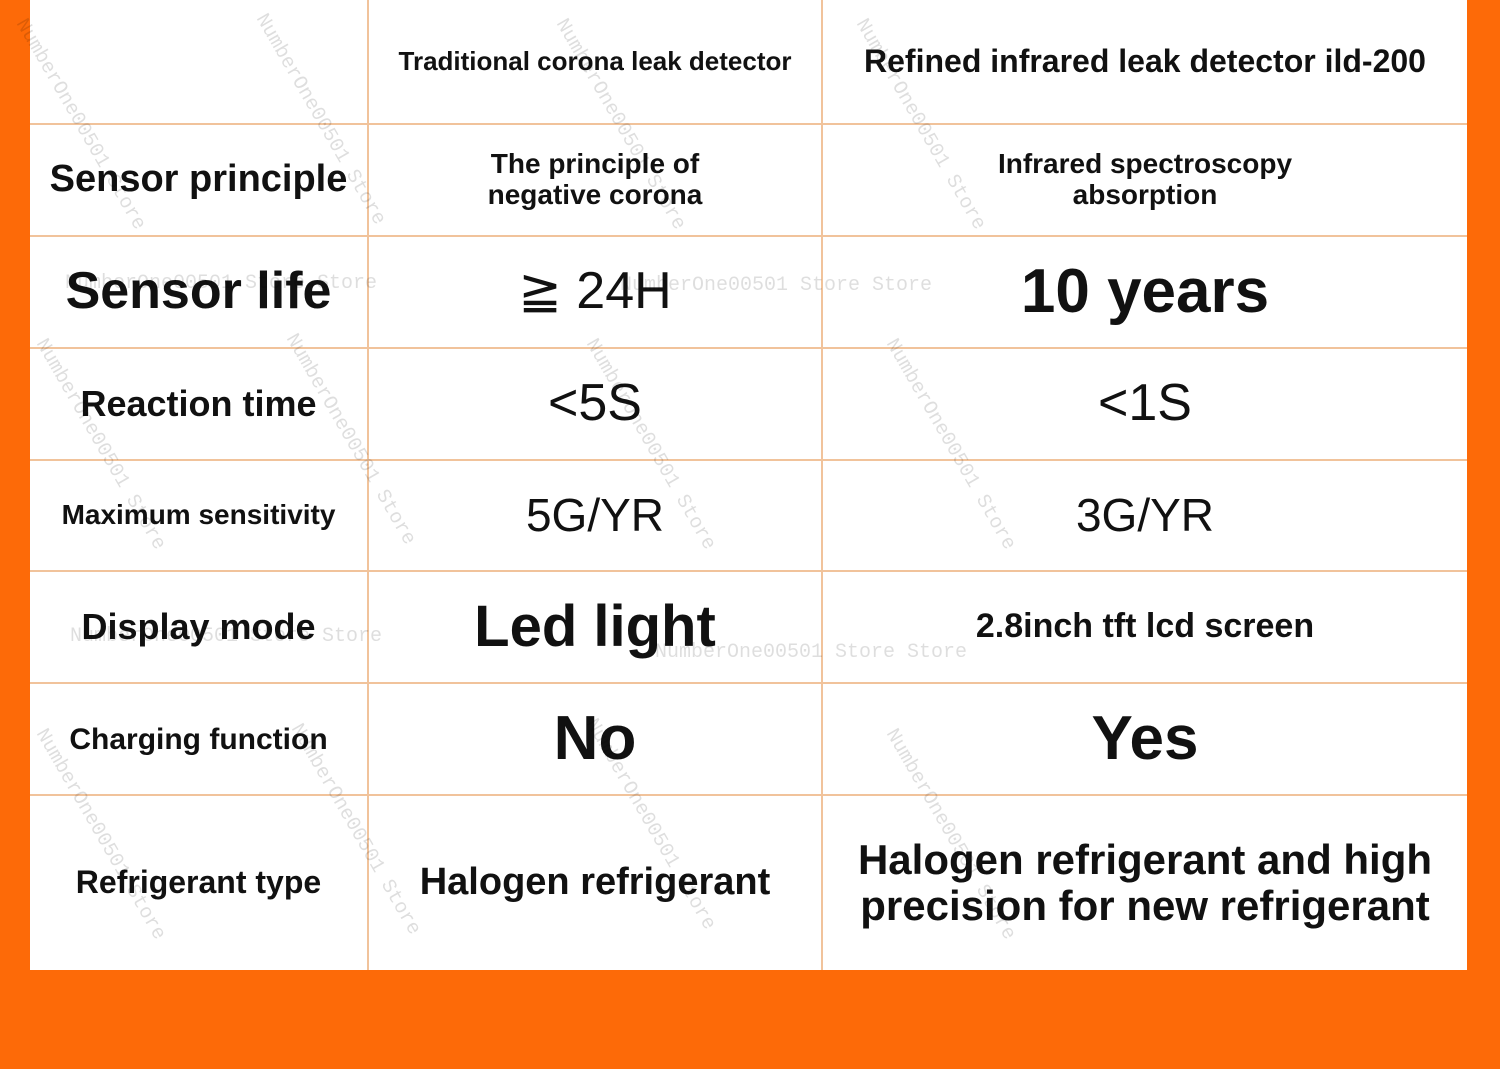 Image resolution: width=1500 pixels, height=1069 pixels. I want to click on table-row: Maximum sensitivity 5G/YR 3G/YR, so click(748, 516).